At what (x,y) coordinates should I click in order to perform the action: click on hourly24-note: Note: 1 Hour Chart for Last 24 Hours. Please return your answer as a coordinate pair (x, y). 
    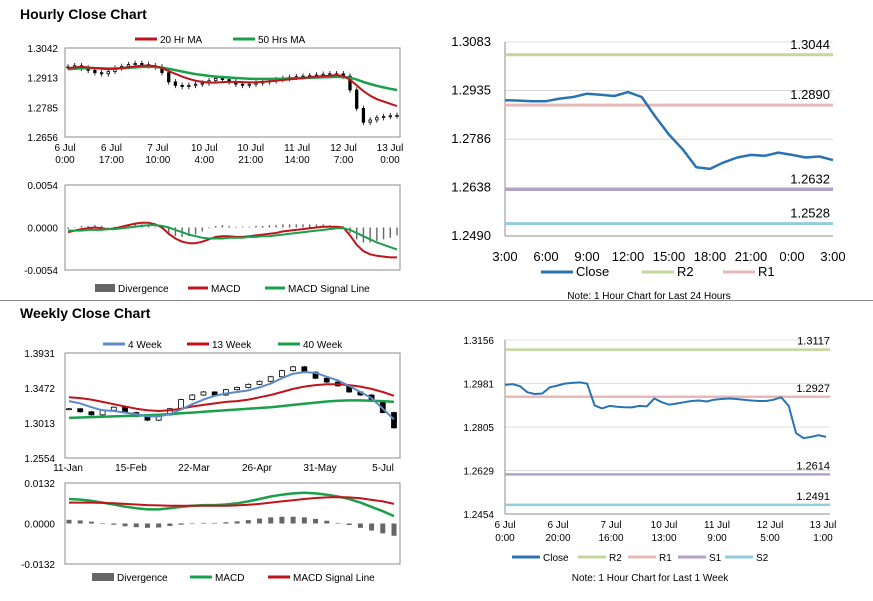
    Looking at the image, I should click on (648, 296).